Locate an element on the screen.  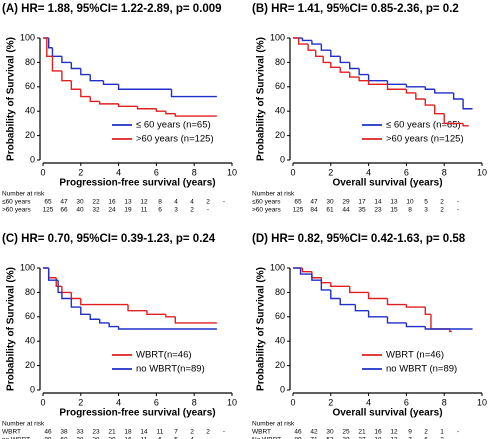
risk-count: 1 is located at coordinates (442, 432).